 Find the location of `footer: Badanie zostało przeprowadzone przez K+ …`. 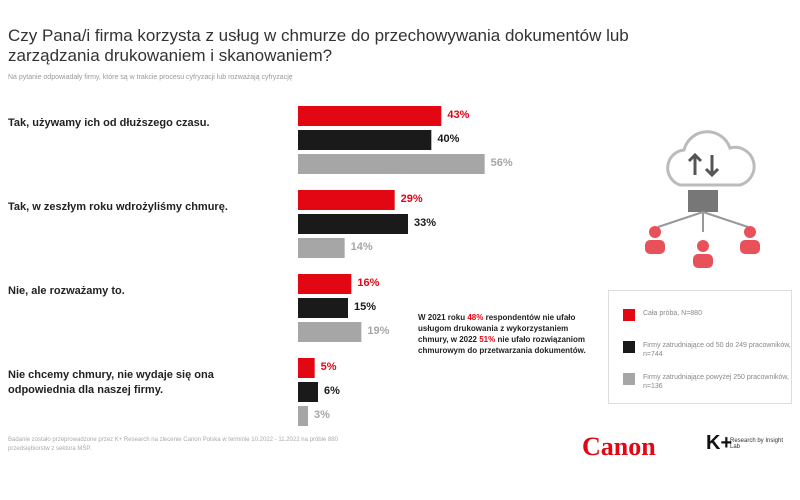

footer: Badanie zostało przeprowadzone przez K+ … is located at coordinates (173, 444).